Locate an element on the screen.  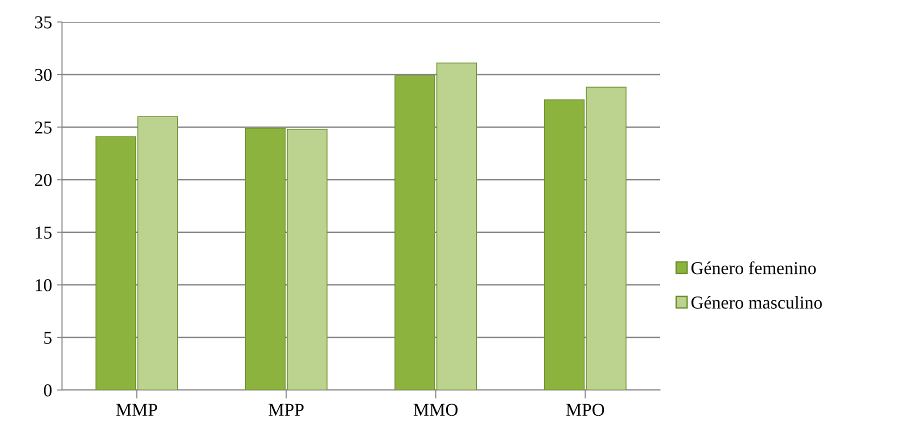
y-tick-label: 25 is located at coordinates (43, 127).